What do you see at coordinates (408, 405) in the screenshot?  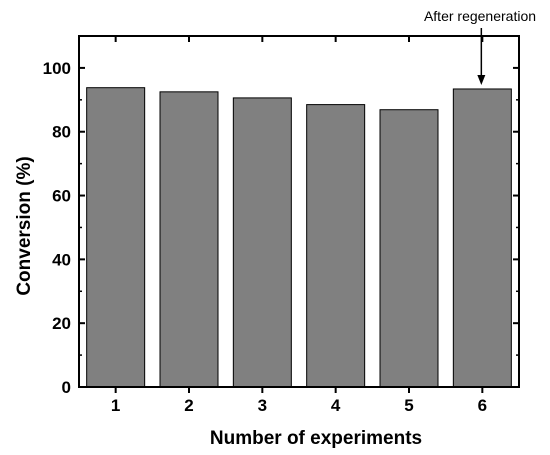 I see `x-tick-label: 5` at bounding box center [408, 405].